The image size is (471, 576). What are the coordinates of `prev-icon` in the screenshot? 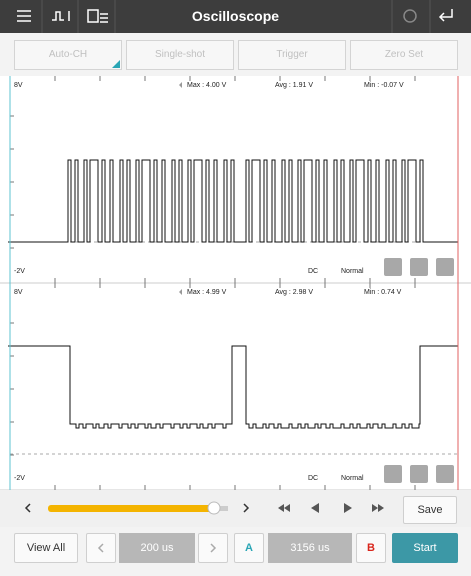 It's located at (100, 548).